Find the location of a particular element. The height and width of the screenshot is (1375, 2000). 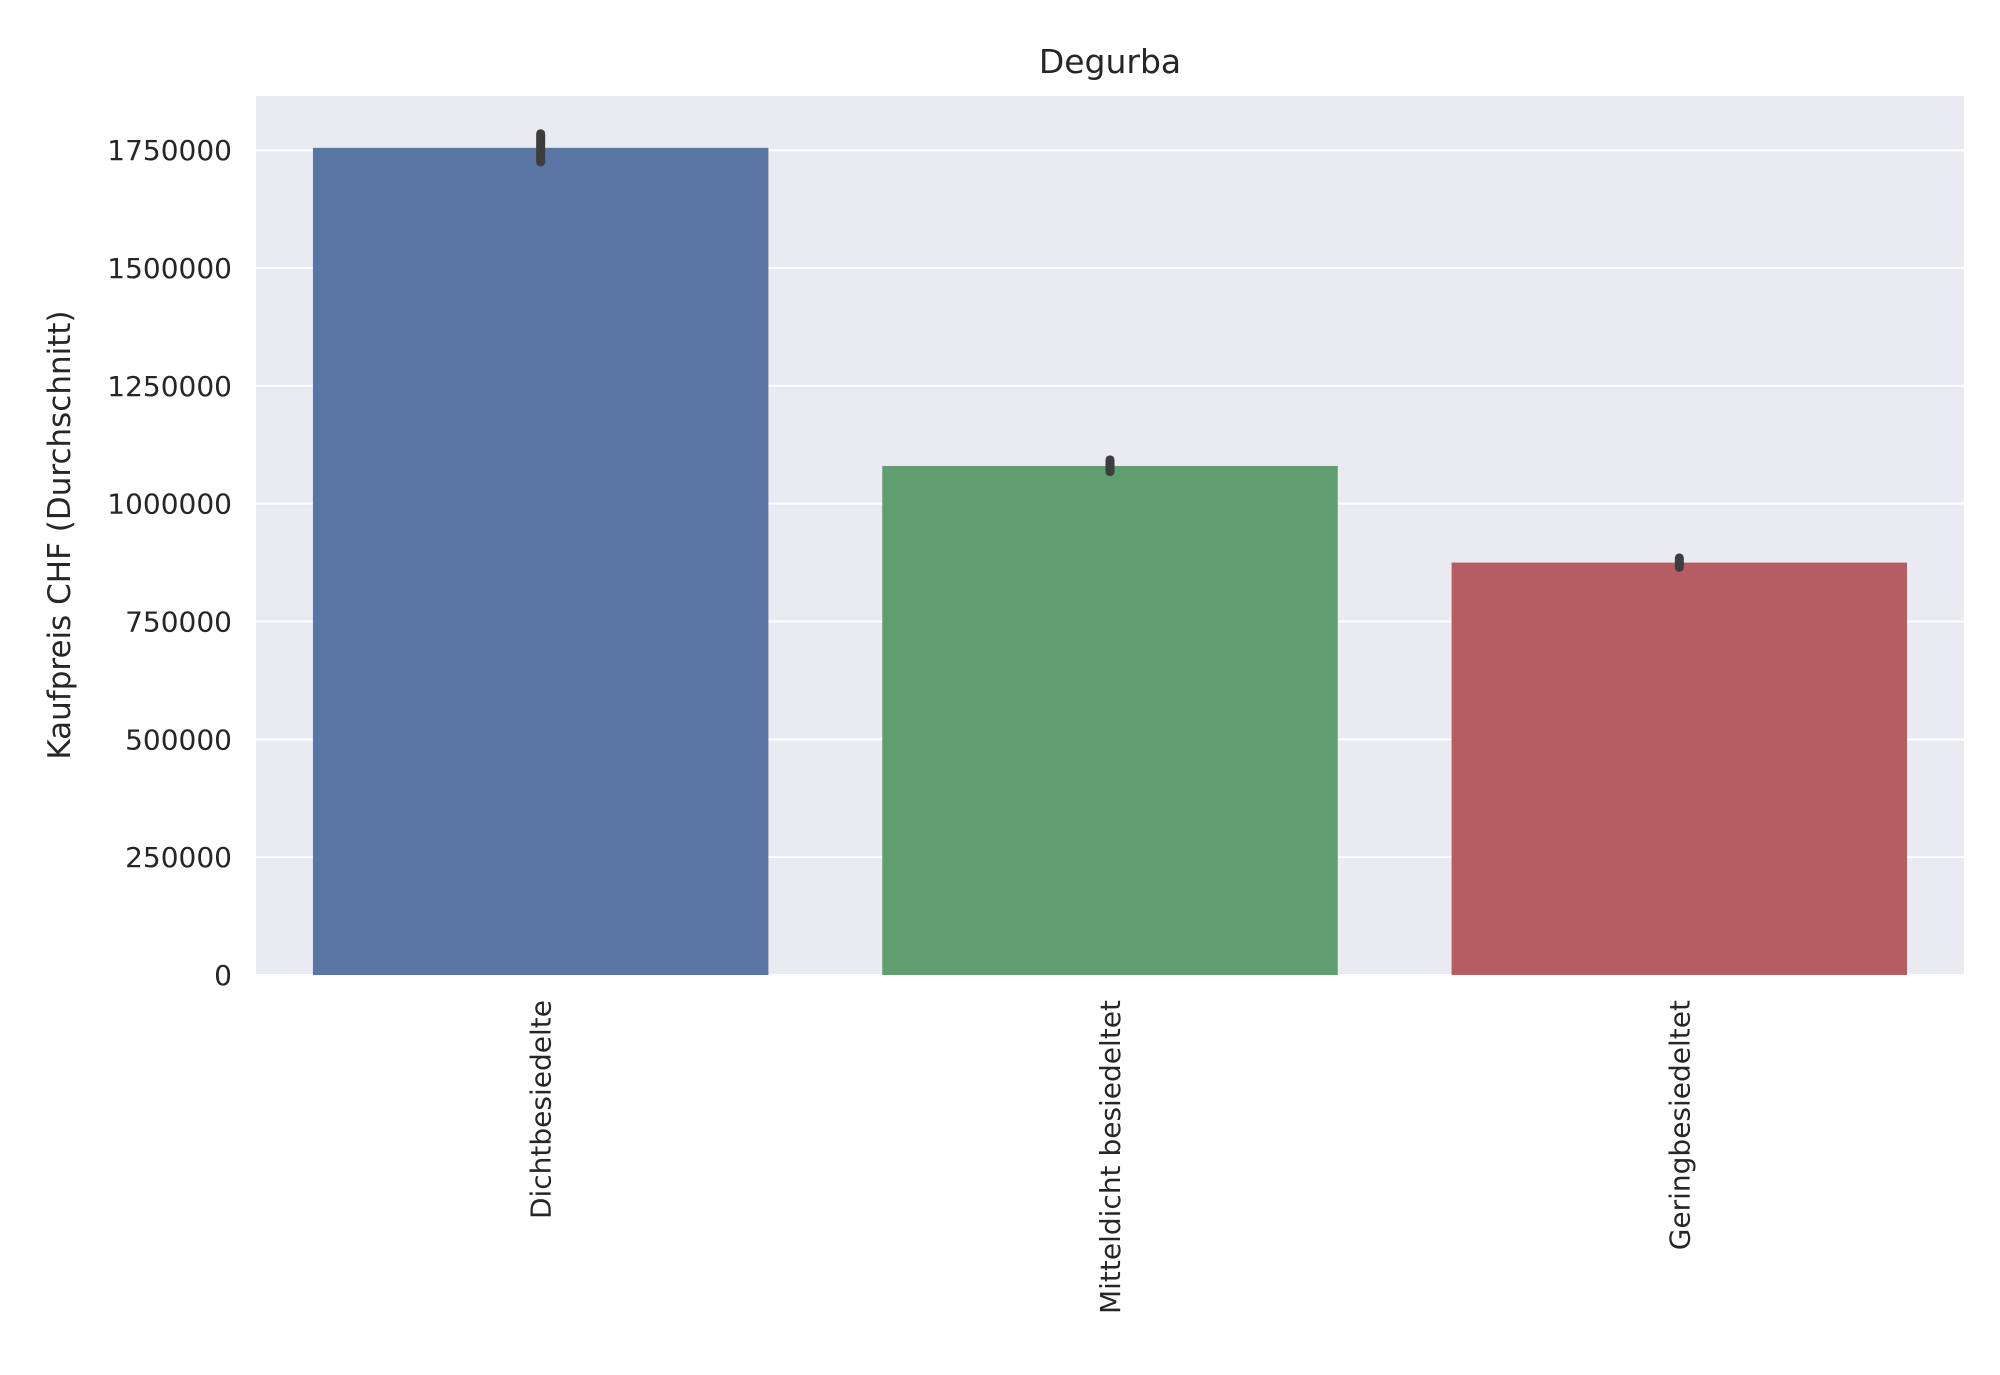

y-tick-label: 1000000 is located at coordinates (169, 504).